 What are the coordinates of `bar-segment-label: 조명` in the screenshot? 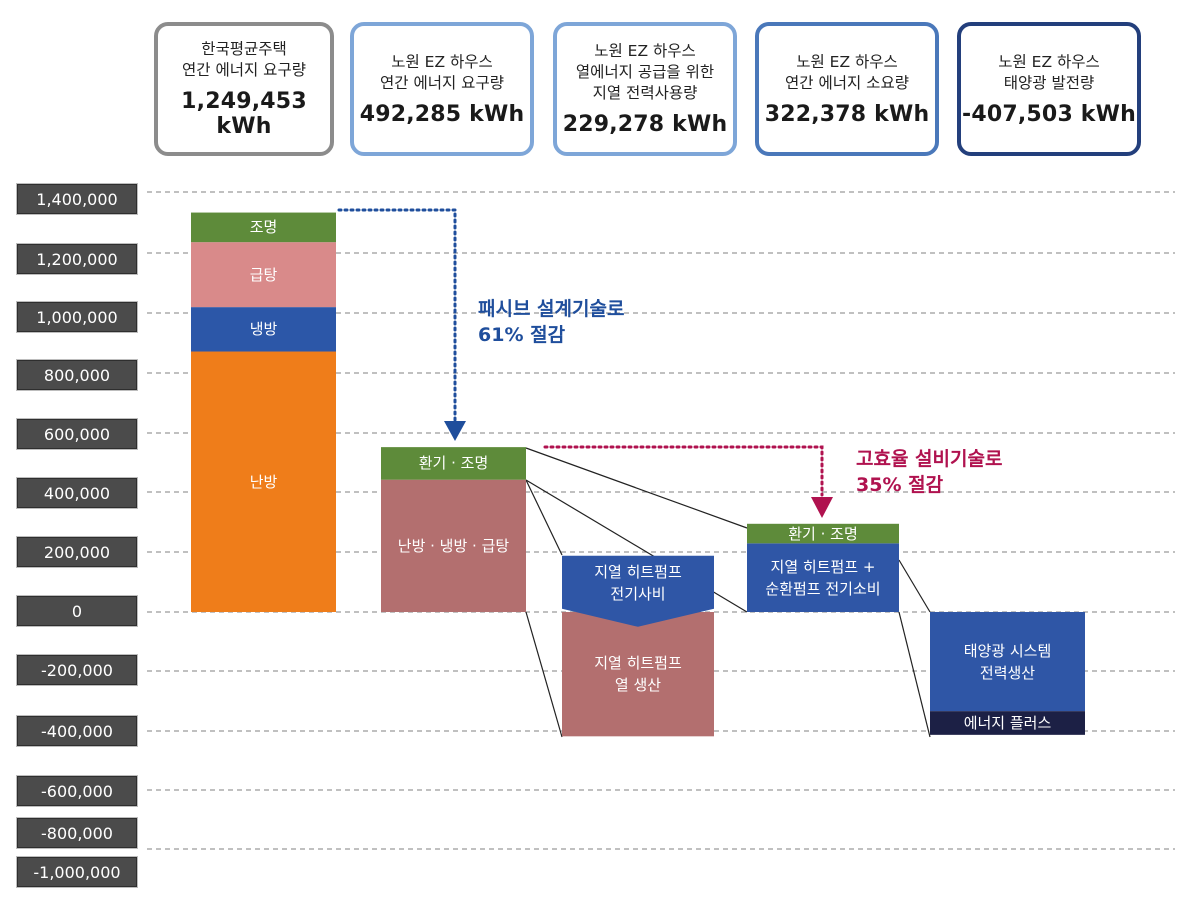 It's located at (263, 227).